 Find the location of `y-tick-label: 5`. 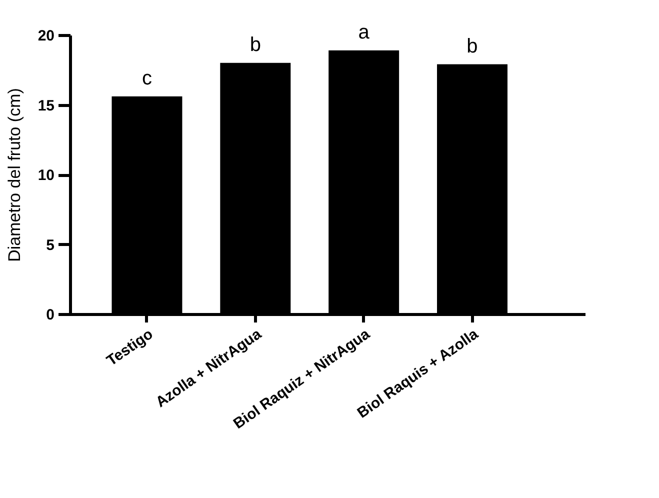

y-tick-label: 5 is located at coordinates (50, 245).